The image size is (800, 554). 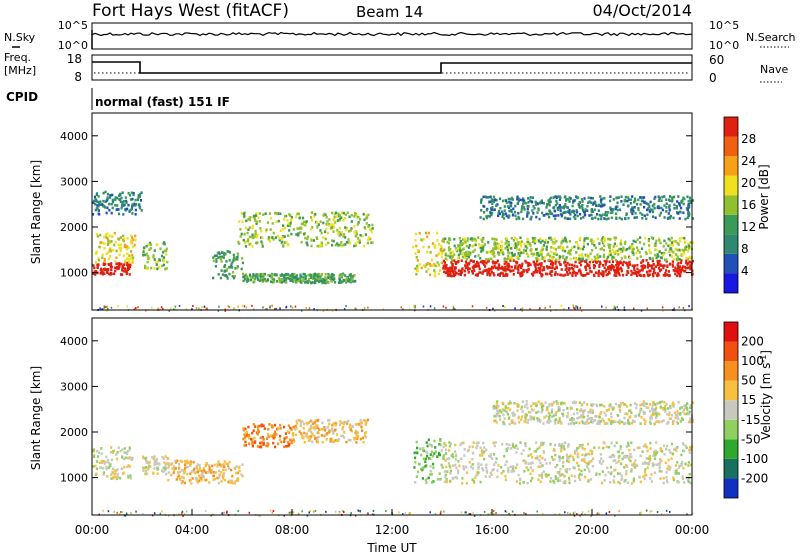 I want to click on freq-left-tick-bottom: 8, so click(x=78, y=77).